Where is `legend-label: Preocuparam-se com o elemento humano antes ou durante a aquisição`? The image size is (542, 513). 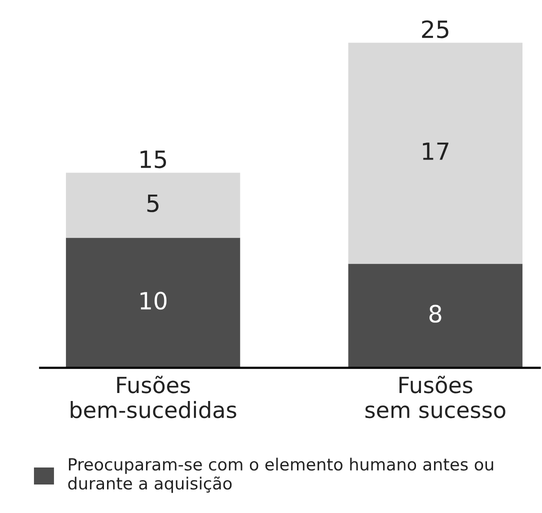
legend-label: Preocuparam-se com o elemento humano antes ou durante a aquisição is located at coordinates (281, 475).